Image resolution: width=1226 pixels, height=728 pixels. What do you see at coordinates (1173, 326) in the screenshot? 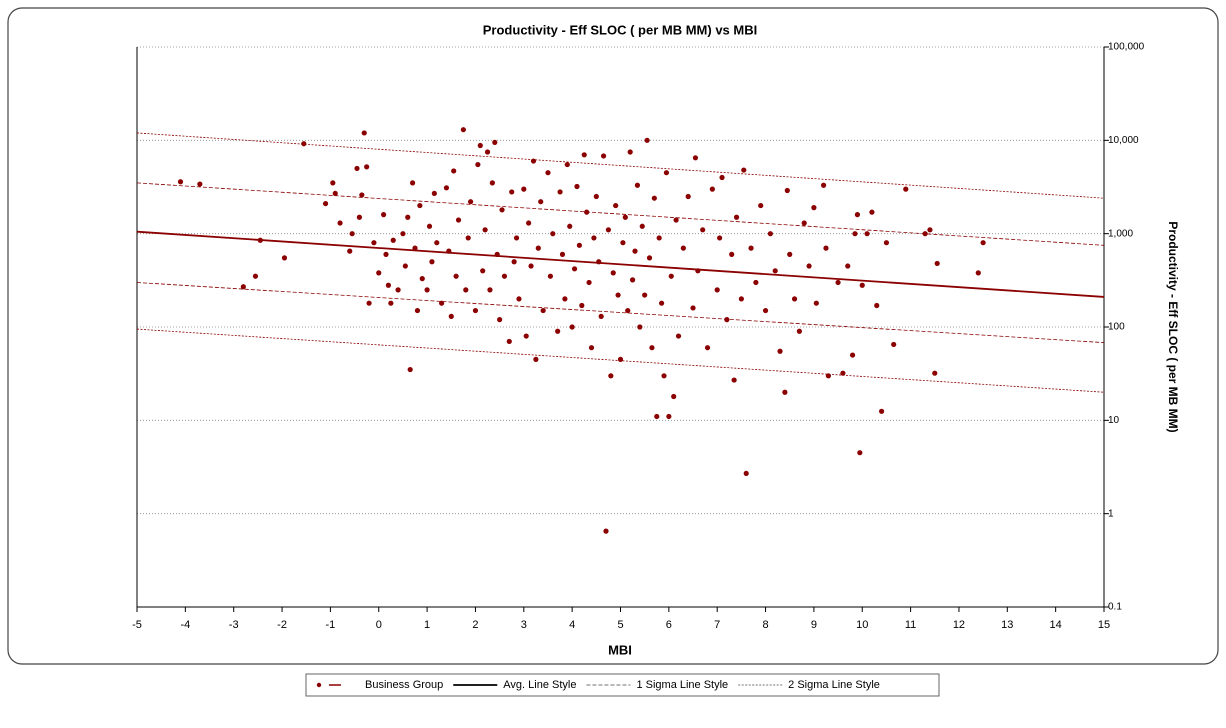
I see `y-axis-title: Productivity - Eff SLOC ( per MB MM)` at bounding box center [1173, 326].